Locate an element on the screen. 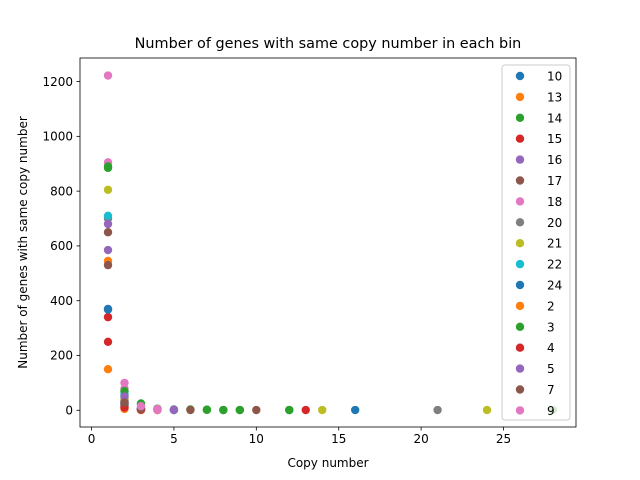  y-axis-label: Number of genes with same copy number is located at coordinates (23, 242).